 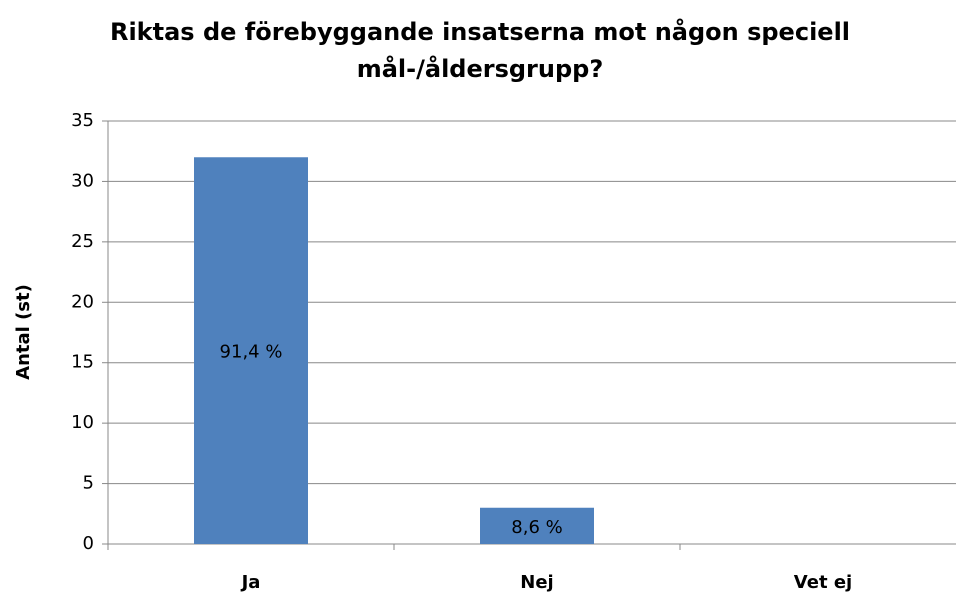 What do you see at coordinates (82, 301) in the screenshot?
I see `y-tick-label: 20` at bounding box center [82, 301].